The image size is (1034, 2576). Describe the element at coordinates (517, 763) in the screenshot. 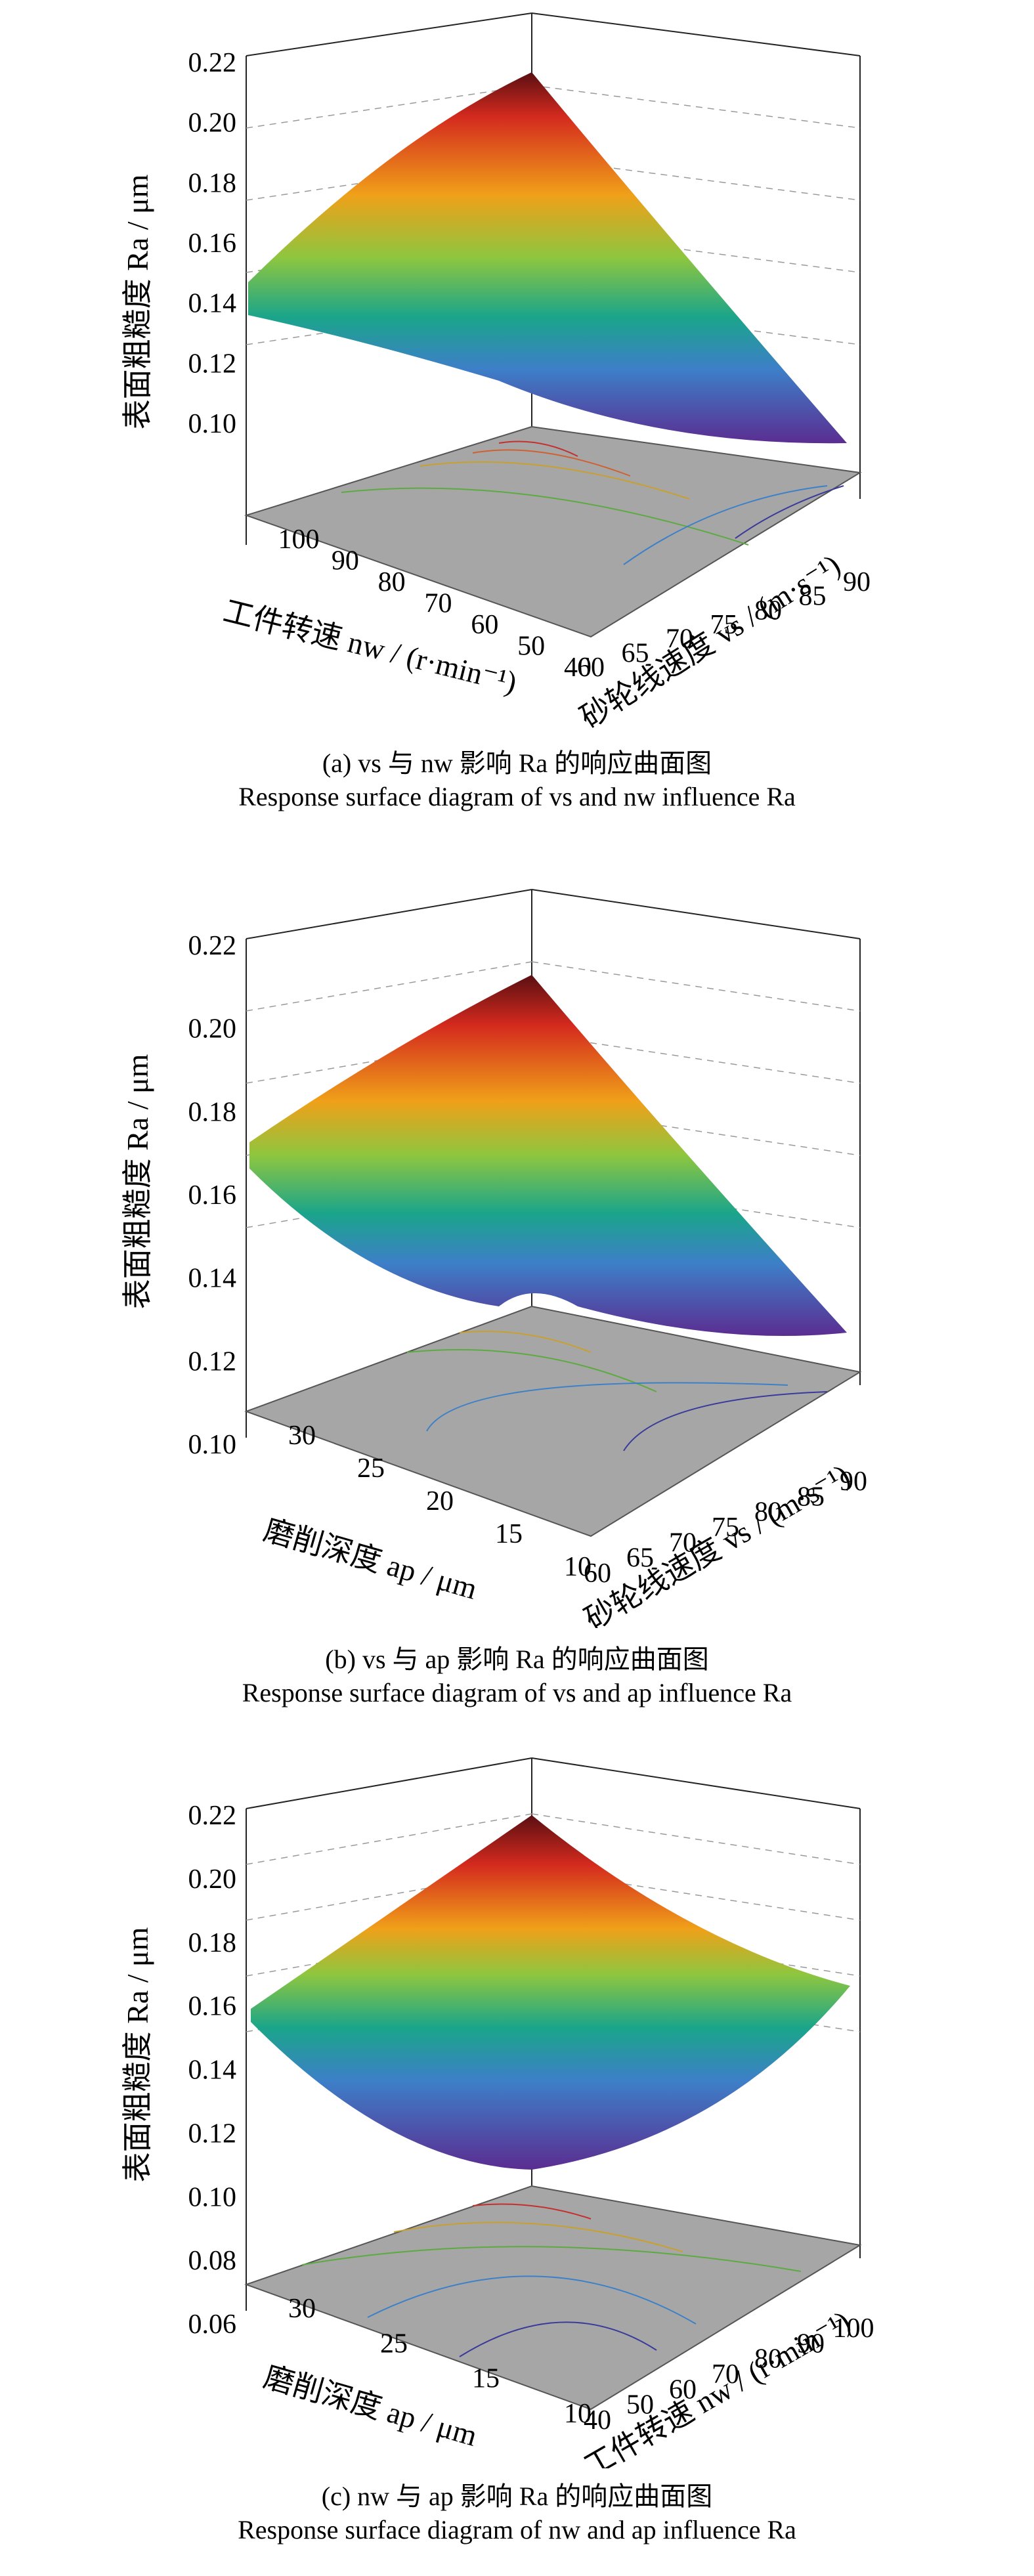

I see `caption-cn: (a) vs 与 nw 影响 Ra 的响应曲面图` at that location.